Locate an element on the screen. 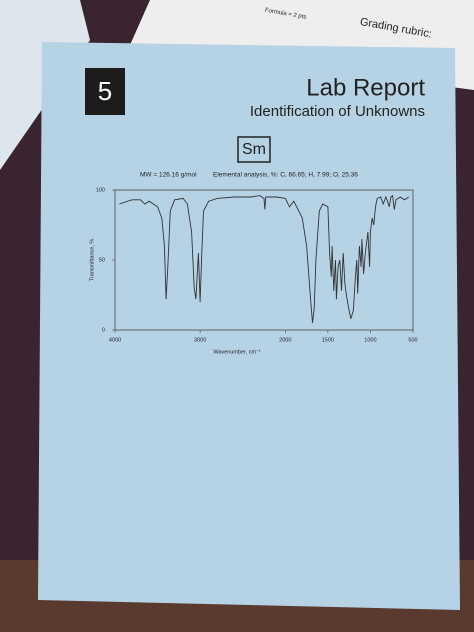  molecular-weight: MW = 126.16 g/mol is located at coordinates (168, 175).